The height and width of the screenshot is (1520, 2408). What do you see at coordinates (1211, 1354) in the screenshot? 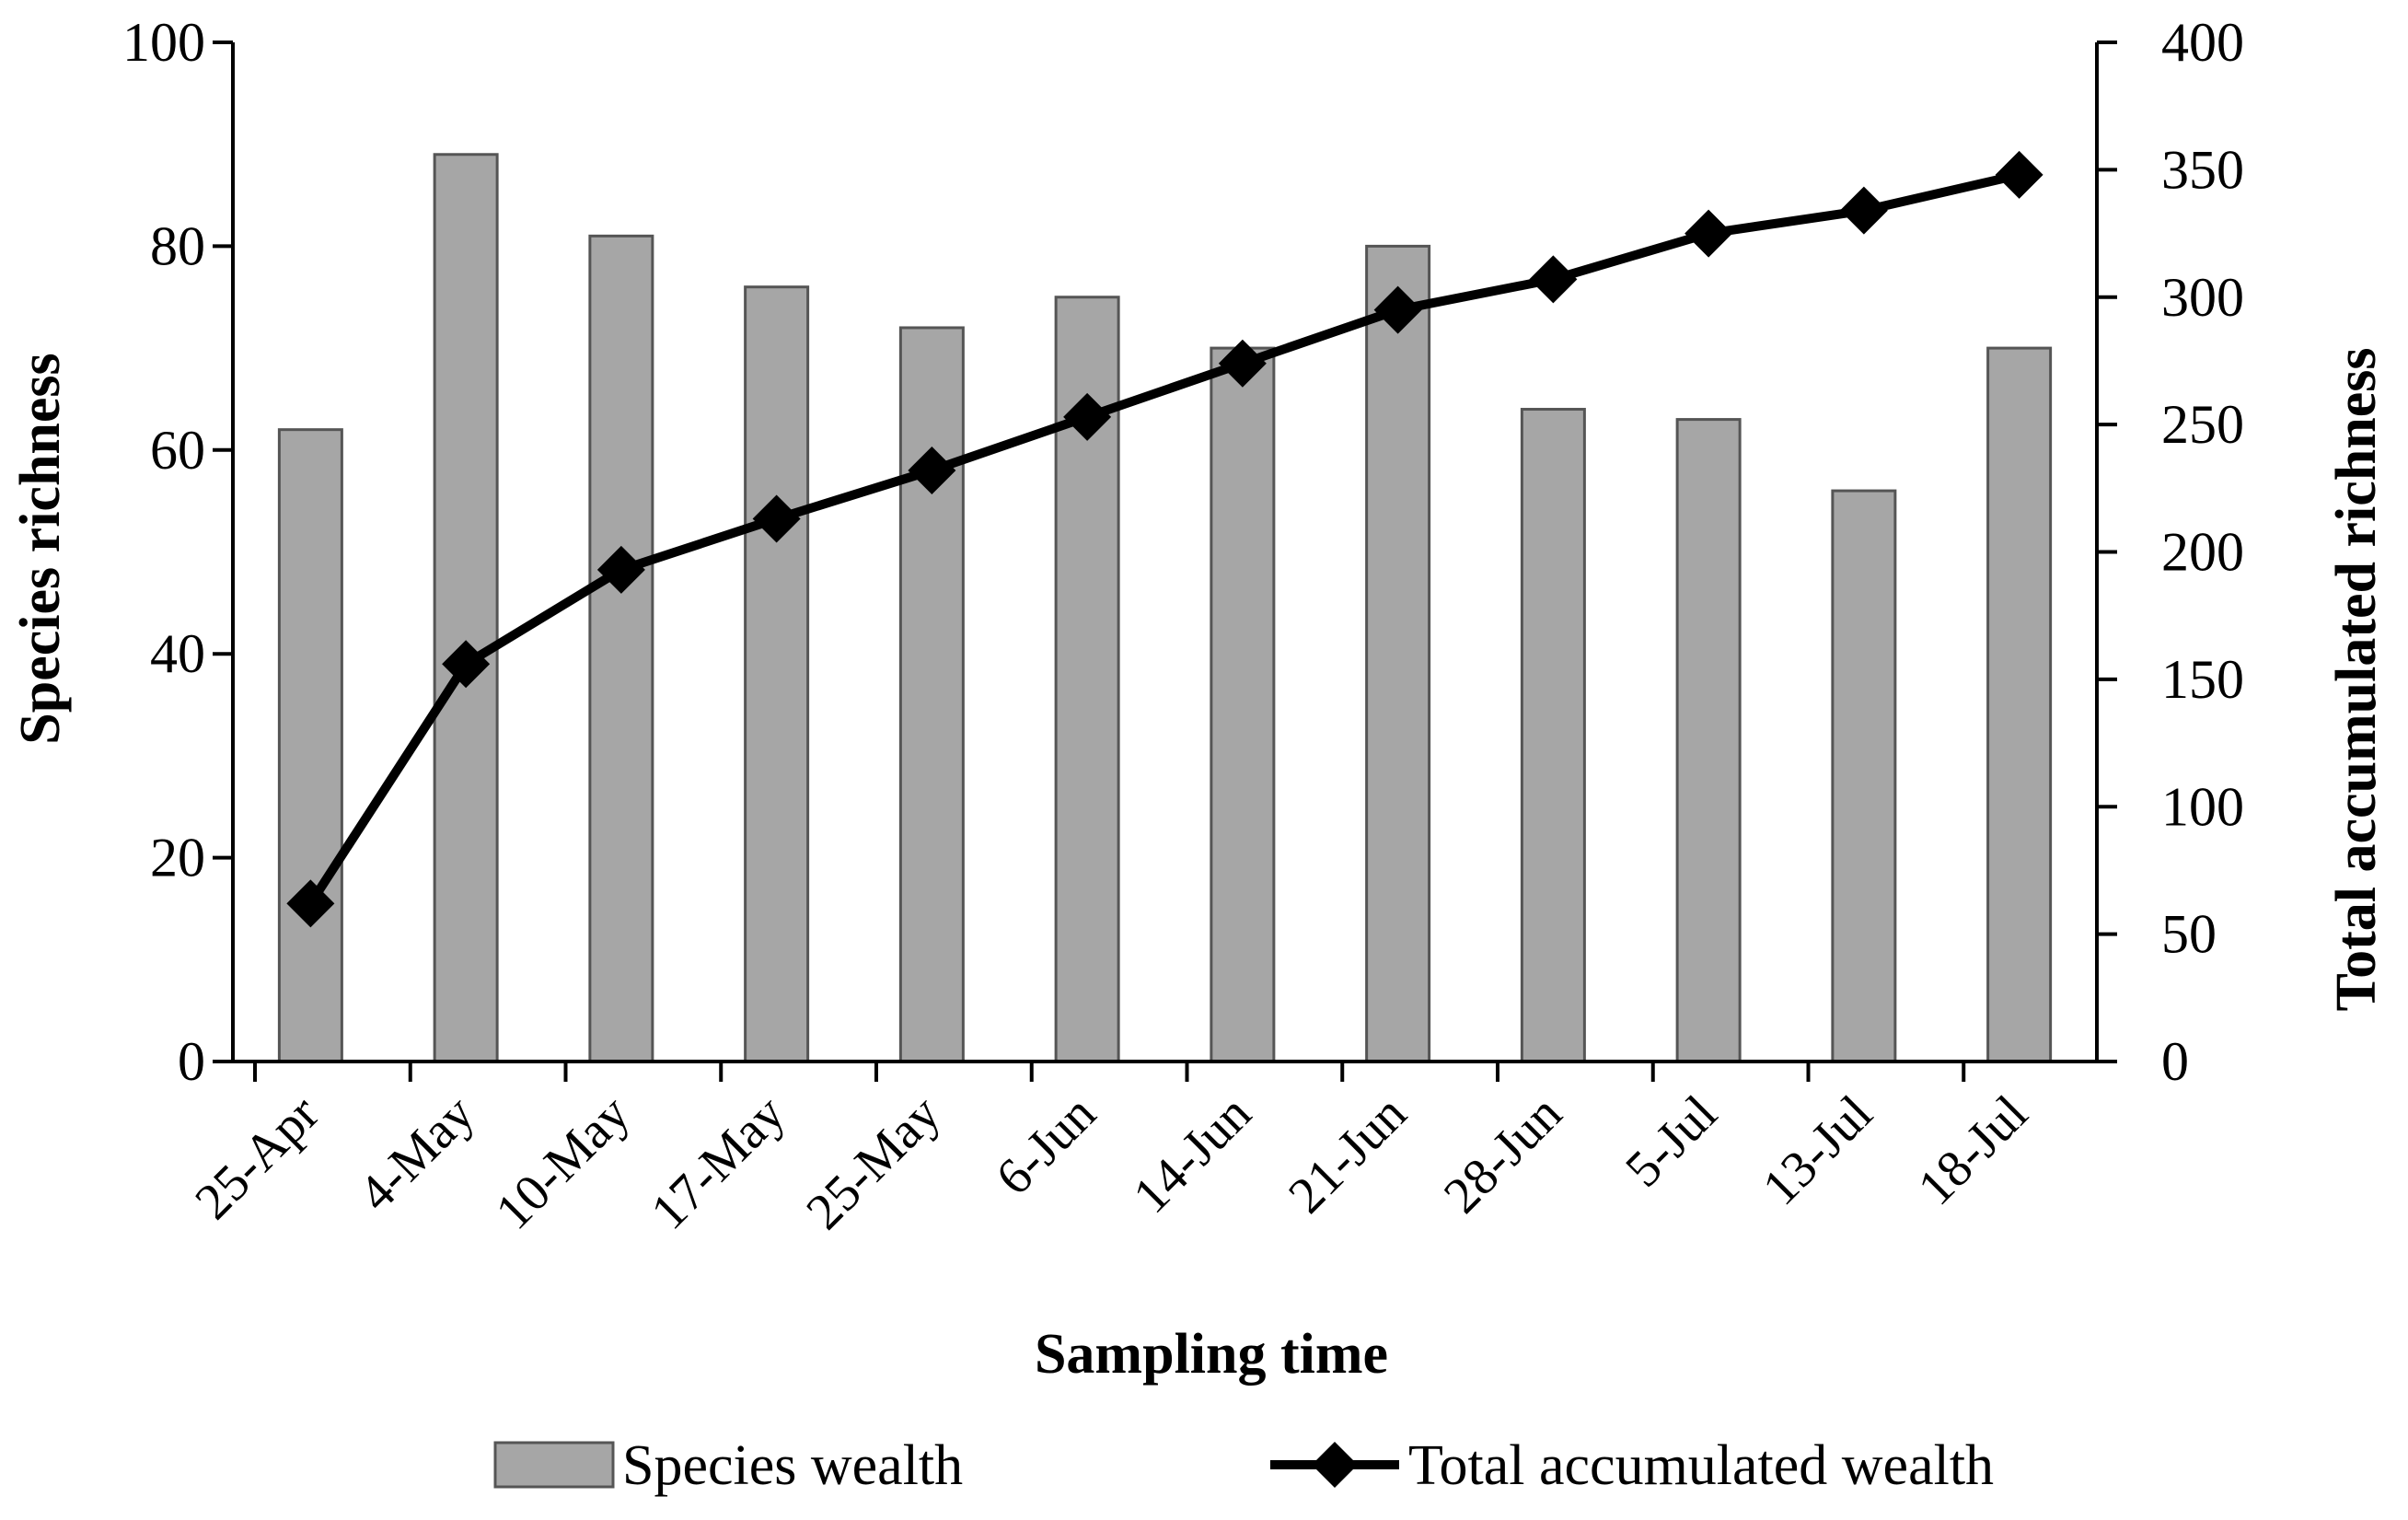
I see `x-axis-title: Sampling time` at bounding box center [1211, 1354].